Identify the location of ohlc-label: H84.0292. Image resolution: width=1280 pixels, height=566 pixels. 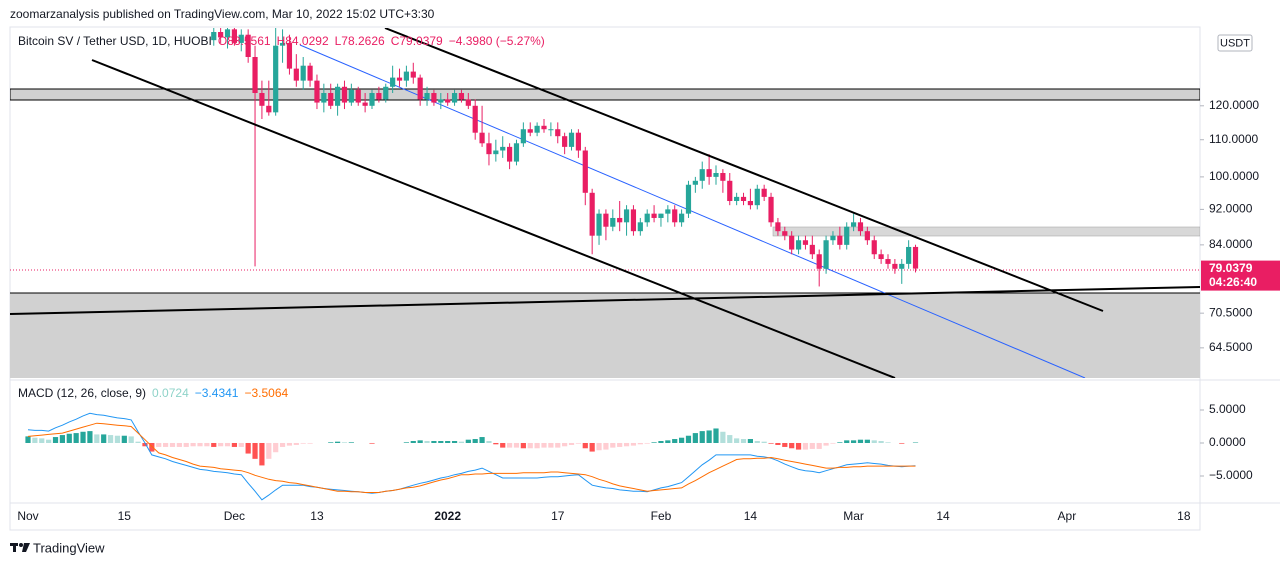
(303, 41).